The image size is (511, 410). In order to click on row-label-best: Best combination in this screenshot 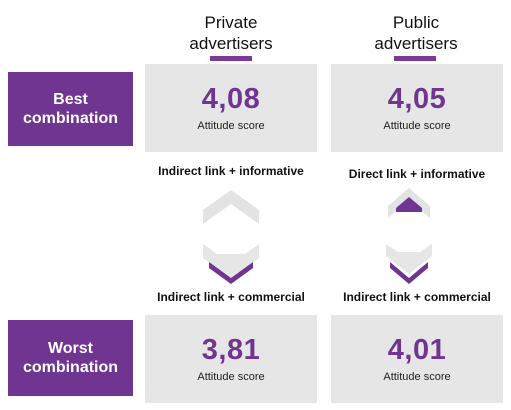, I will do `click(70, 109)`.